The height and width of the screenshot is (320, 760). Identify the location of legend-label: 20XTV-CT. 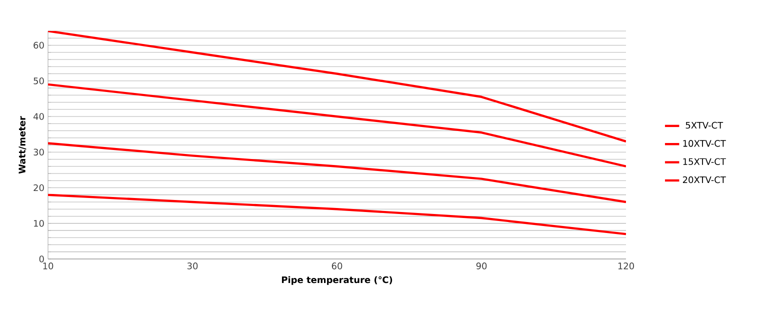
(704, 180).